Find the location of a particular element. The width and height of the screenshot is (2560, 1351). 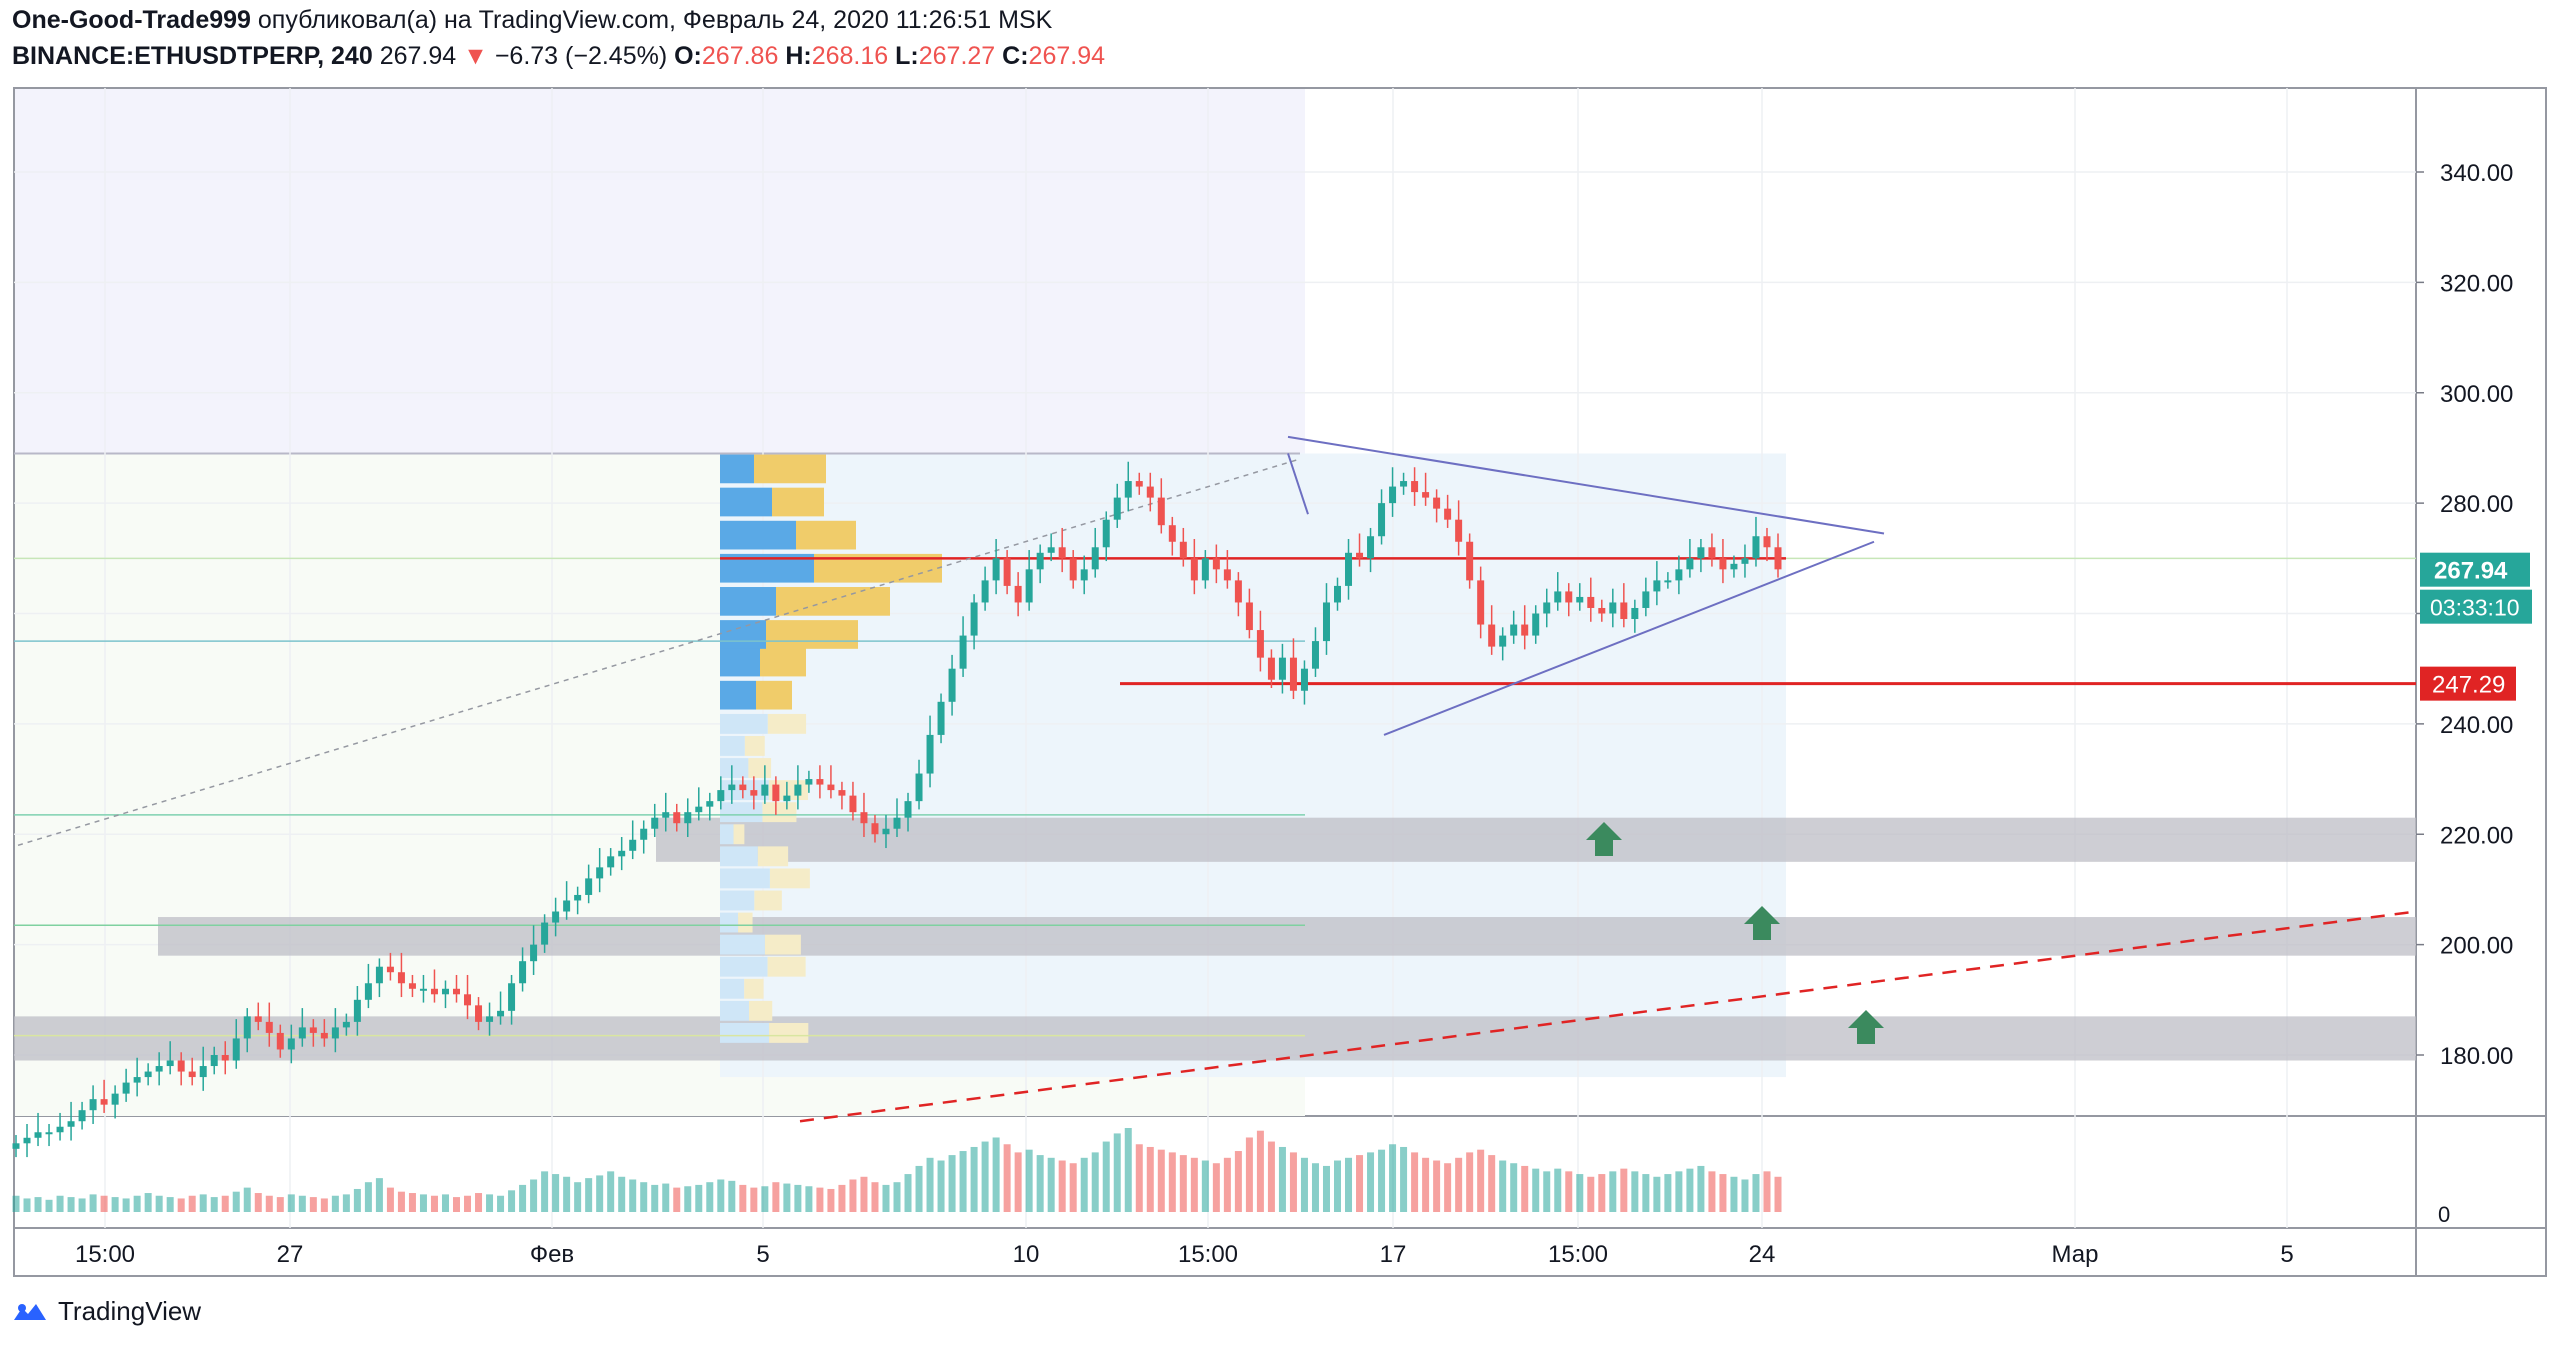

time-tick-label: Фев is located at coordinates (552, 1254).